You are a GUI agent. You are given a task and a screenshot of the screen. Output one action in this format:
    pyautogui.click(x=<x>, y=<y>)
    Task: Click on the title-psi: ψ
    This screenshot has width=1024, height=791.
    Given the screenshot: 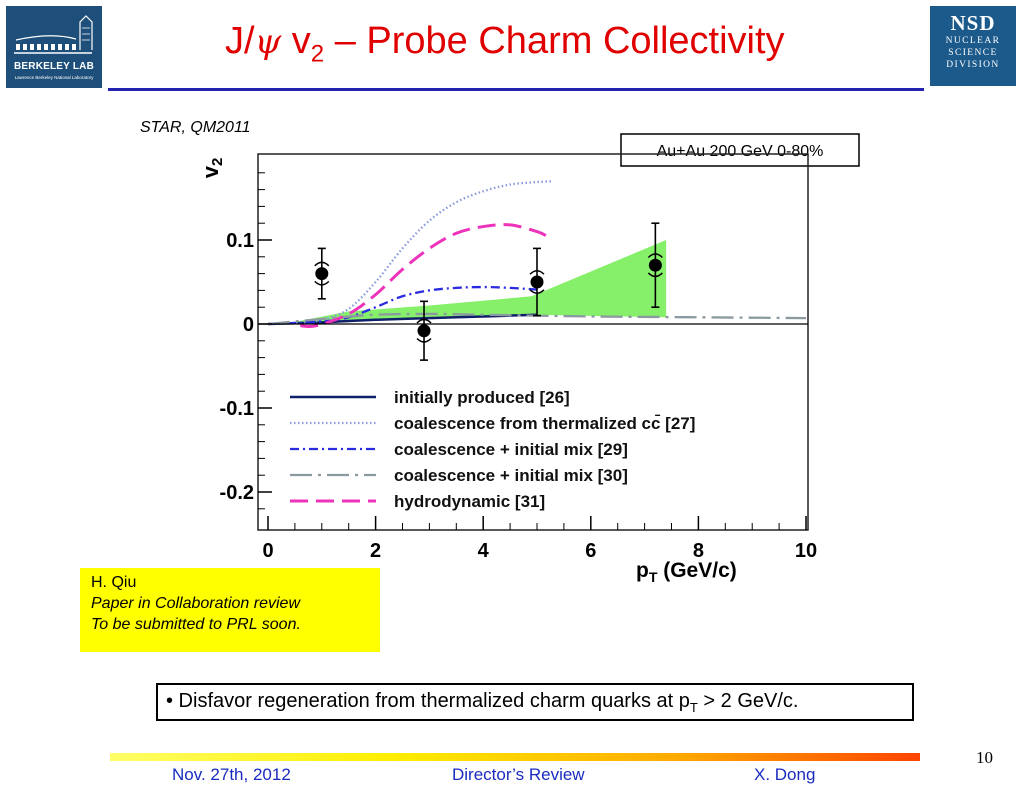 What is the action you would take?
    pyautogui.click(x=268, y=42)
    